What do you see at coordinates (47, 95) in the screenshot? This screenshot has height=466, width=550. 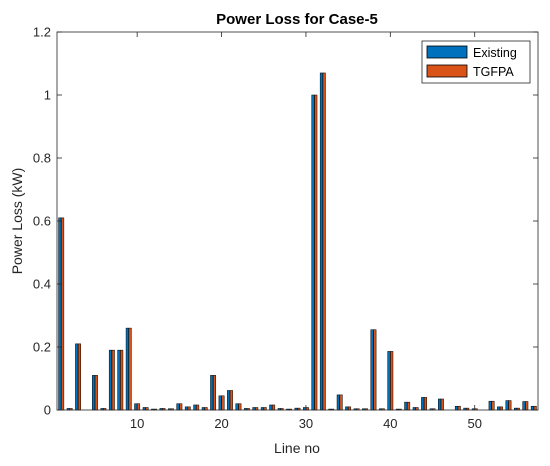 I see `y-tick-label: 1` at bounding box center [47, 95].